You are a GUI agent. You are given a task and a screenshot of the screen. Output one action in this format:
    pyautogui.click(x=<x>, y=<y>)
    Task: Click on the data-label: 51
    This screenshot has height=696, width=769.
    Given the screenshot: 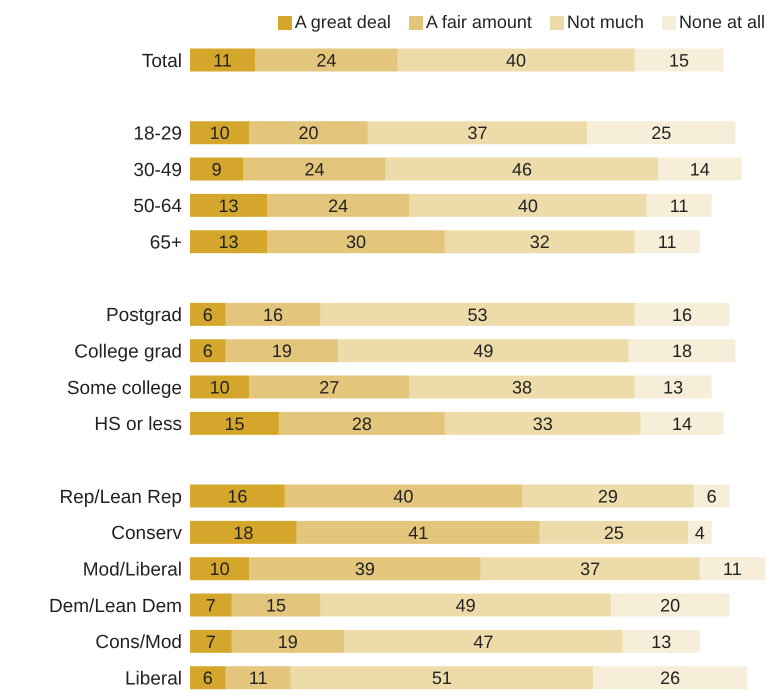 What is the action you would take?
    pyautogui.click(x=442, y=678)
    